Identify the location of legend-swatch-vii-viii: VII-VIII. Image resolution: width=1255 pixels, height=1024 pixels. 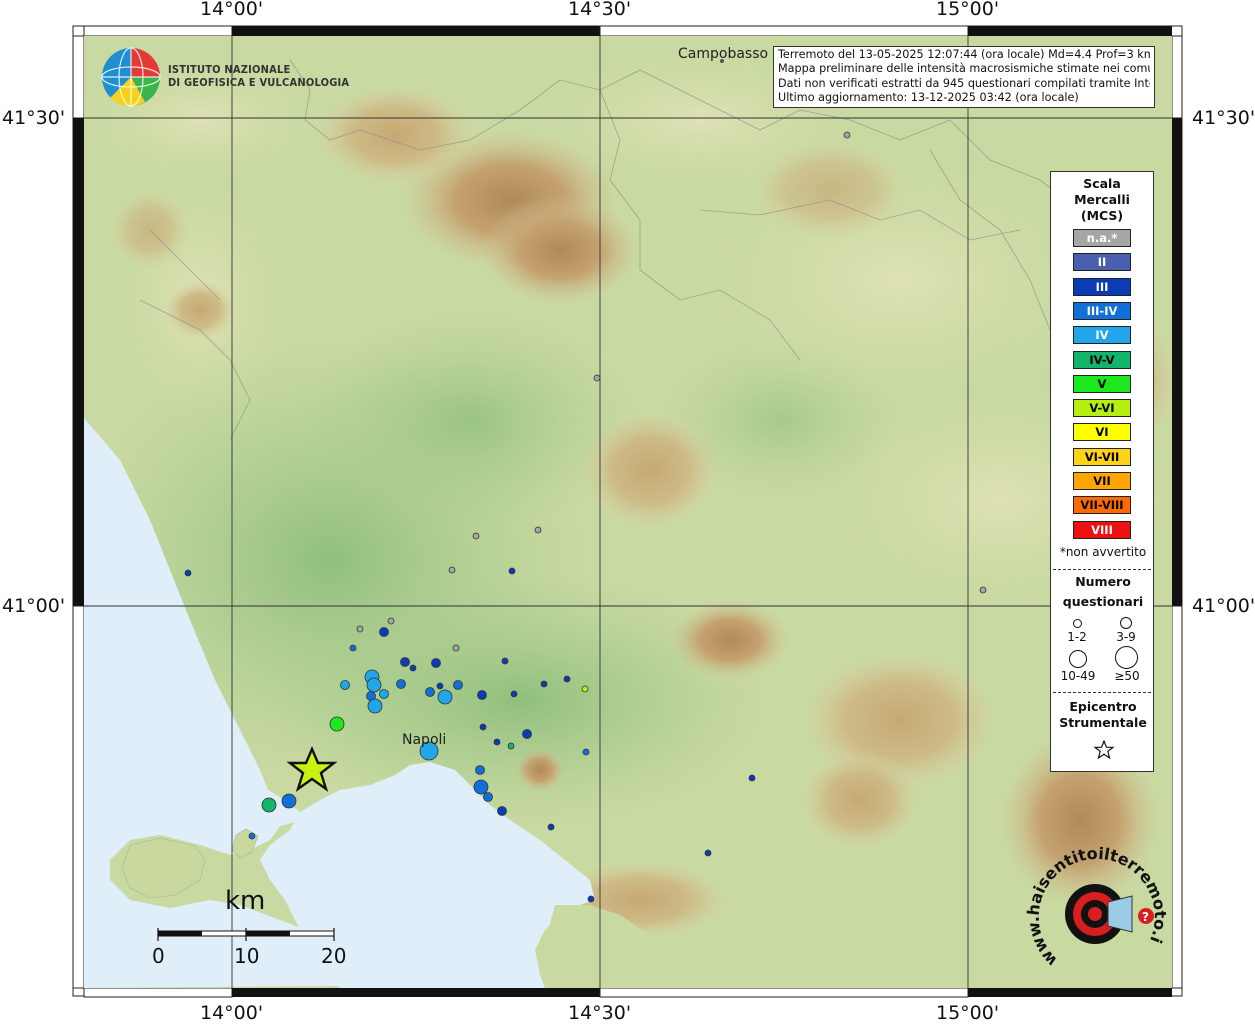
(1102, 505).